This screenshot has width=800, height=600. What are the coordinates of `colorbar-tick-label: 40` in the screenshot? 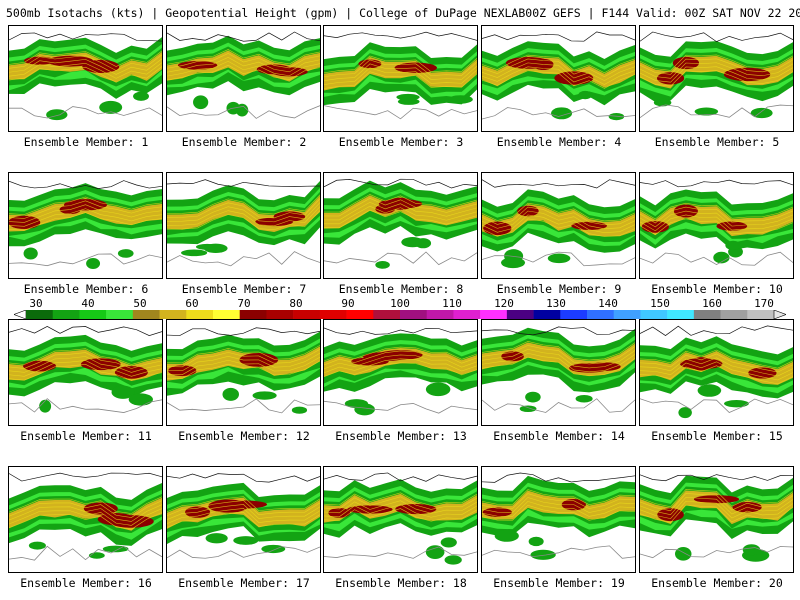 It's located at (88, 303).